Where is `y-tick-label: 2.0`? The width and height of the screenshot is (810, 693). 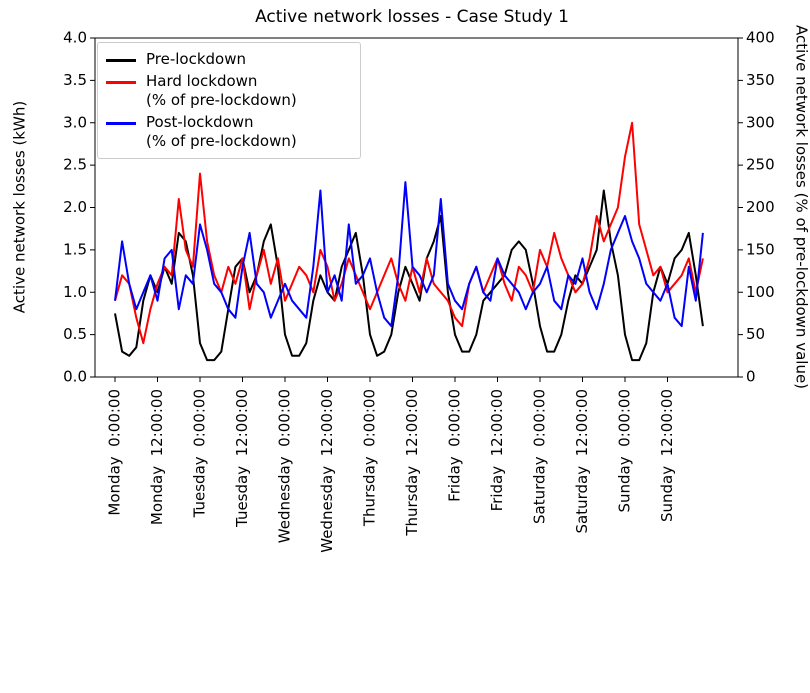 y-tick-label: 2.0 is located at coordinates (75, 207).